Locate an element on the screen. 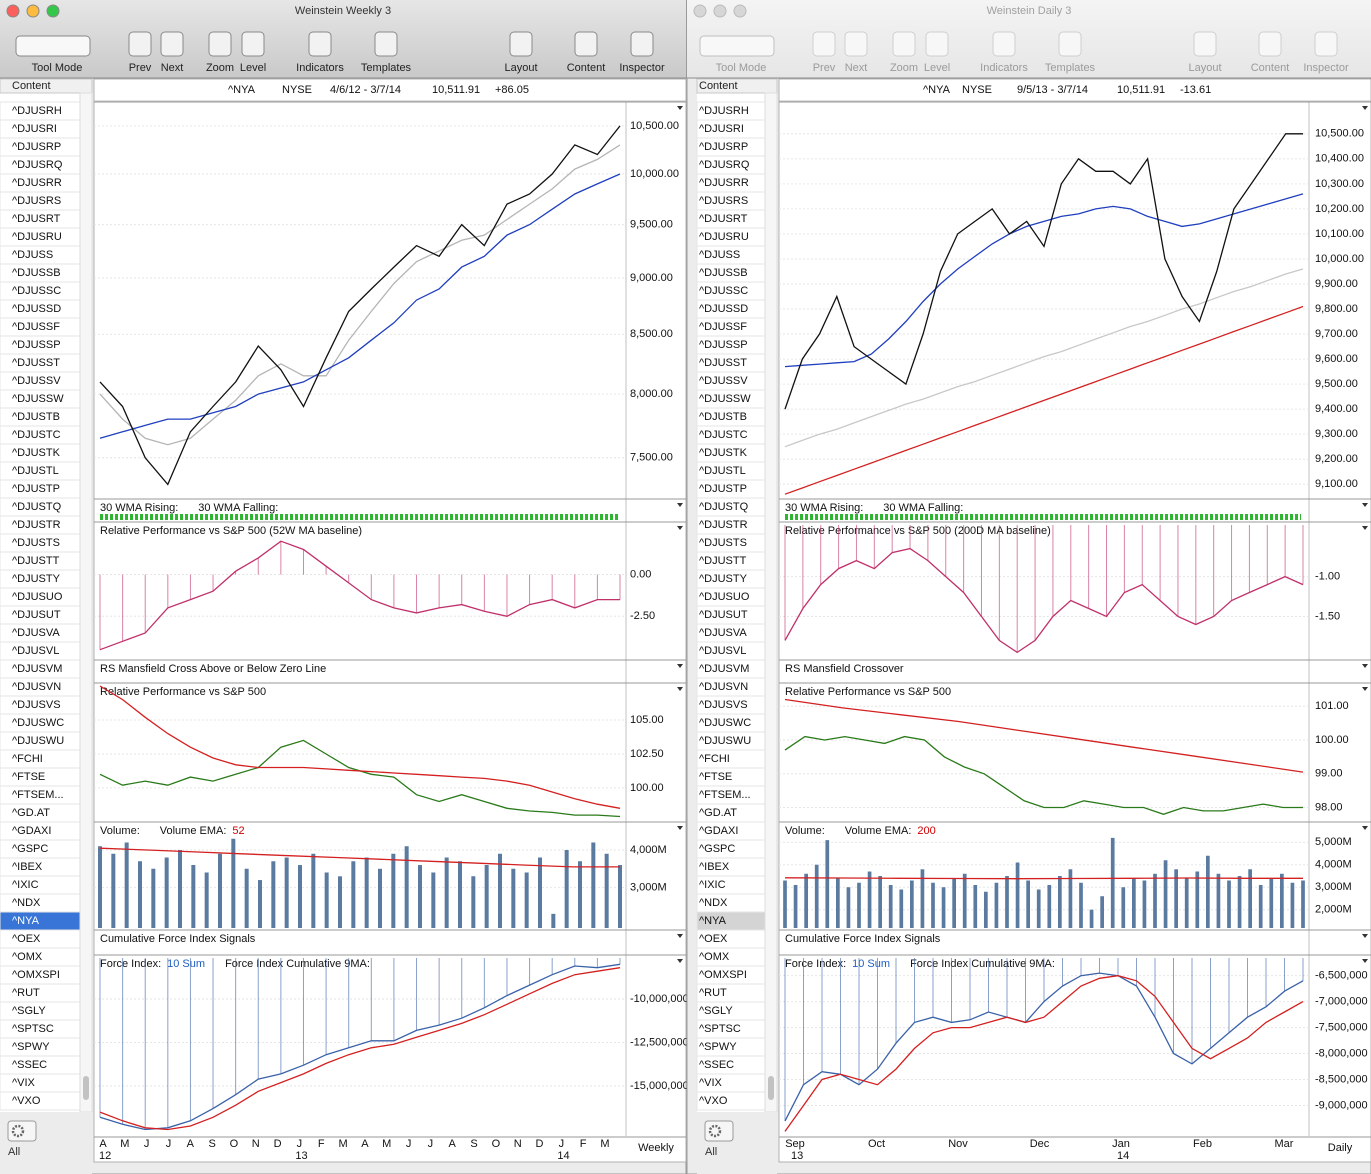  y-tick-label: 0.00 is located at coordinates (640, 574).